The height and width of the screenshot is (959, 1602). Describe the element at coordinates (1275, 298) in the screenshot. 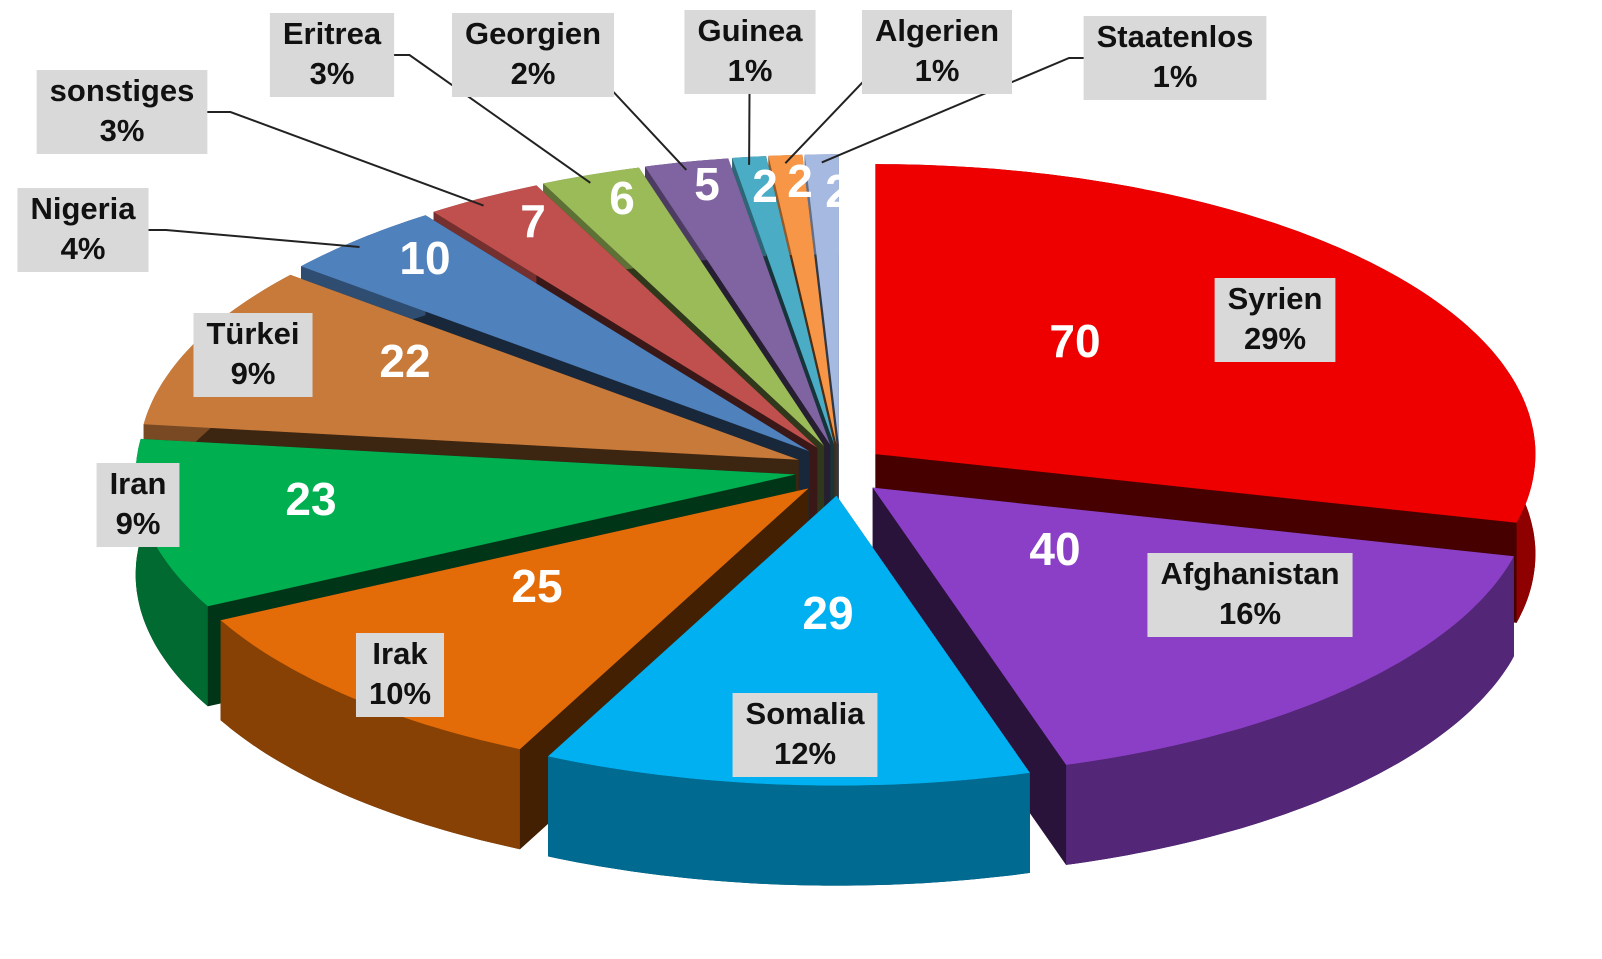

I see `category-name: Syrien` at that location.